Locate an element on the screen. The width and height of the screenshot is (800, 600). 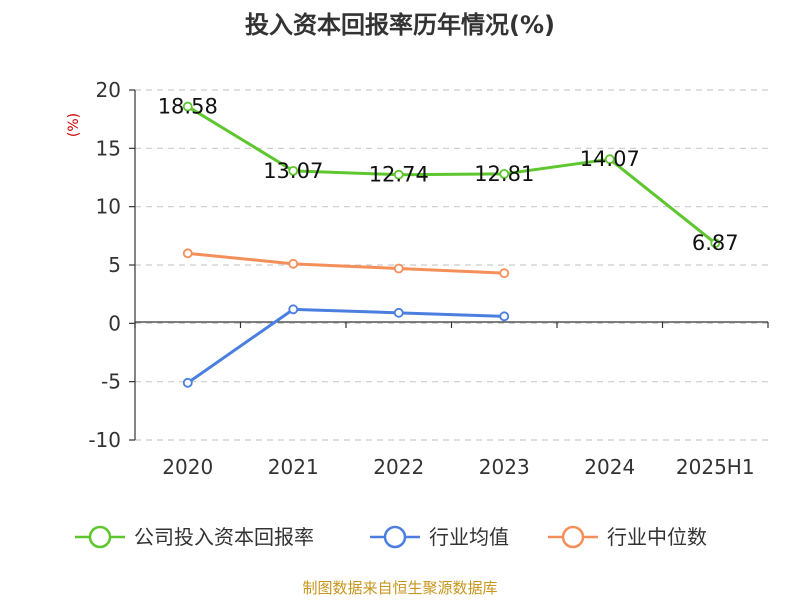
x-tick-label: 2025H1 is located at coordinates (715, 467).